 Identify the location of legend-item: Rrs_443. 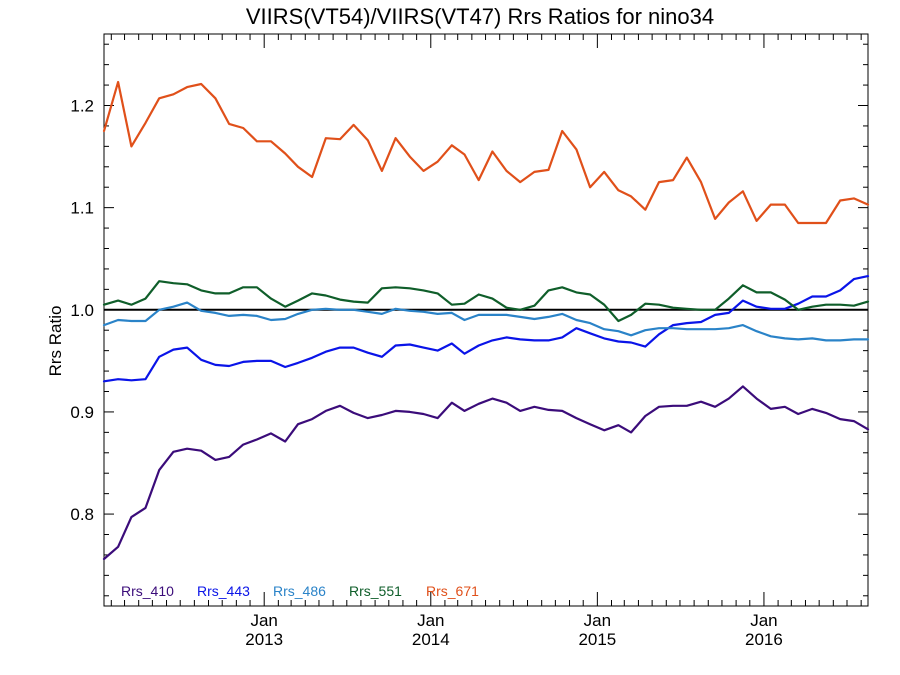
(223, 591).